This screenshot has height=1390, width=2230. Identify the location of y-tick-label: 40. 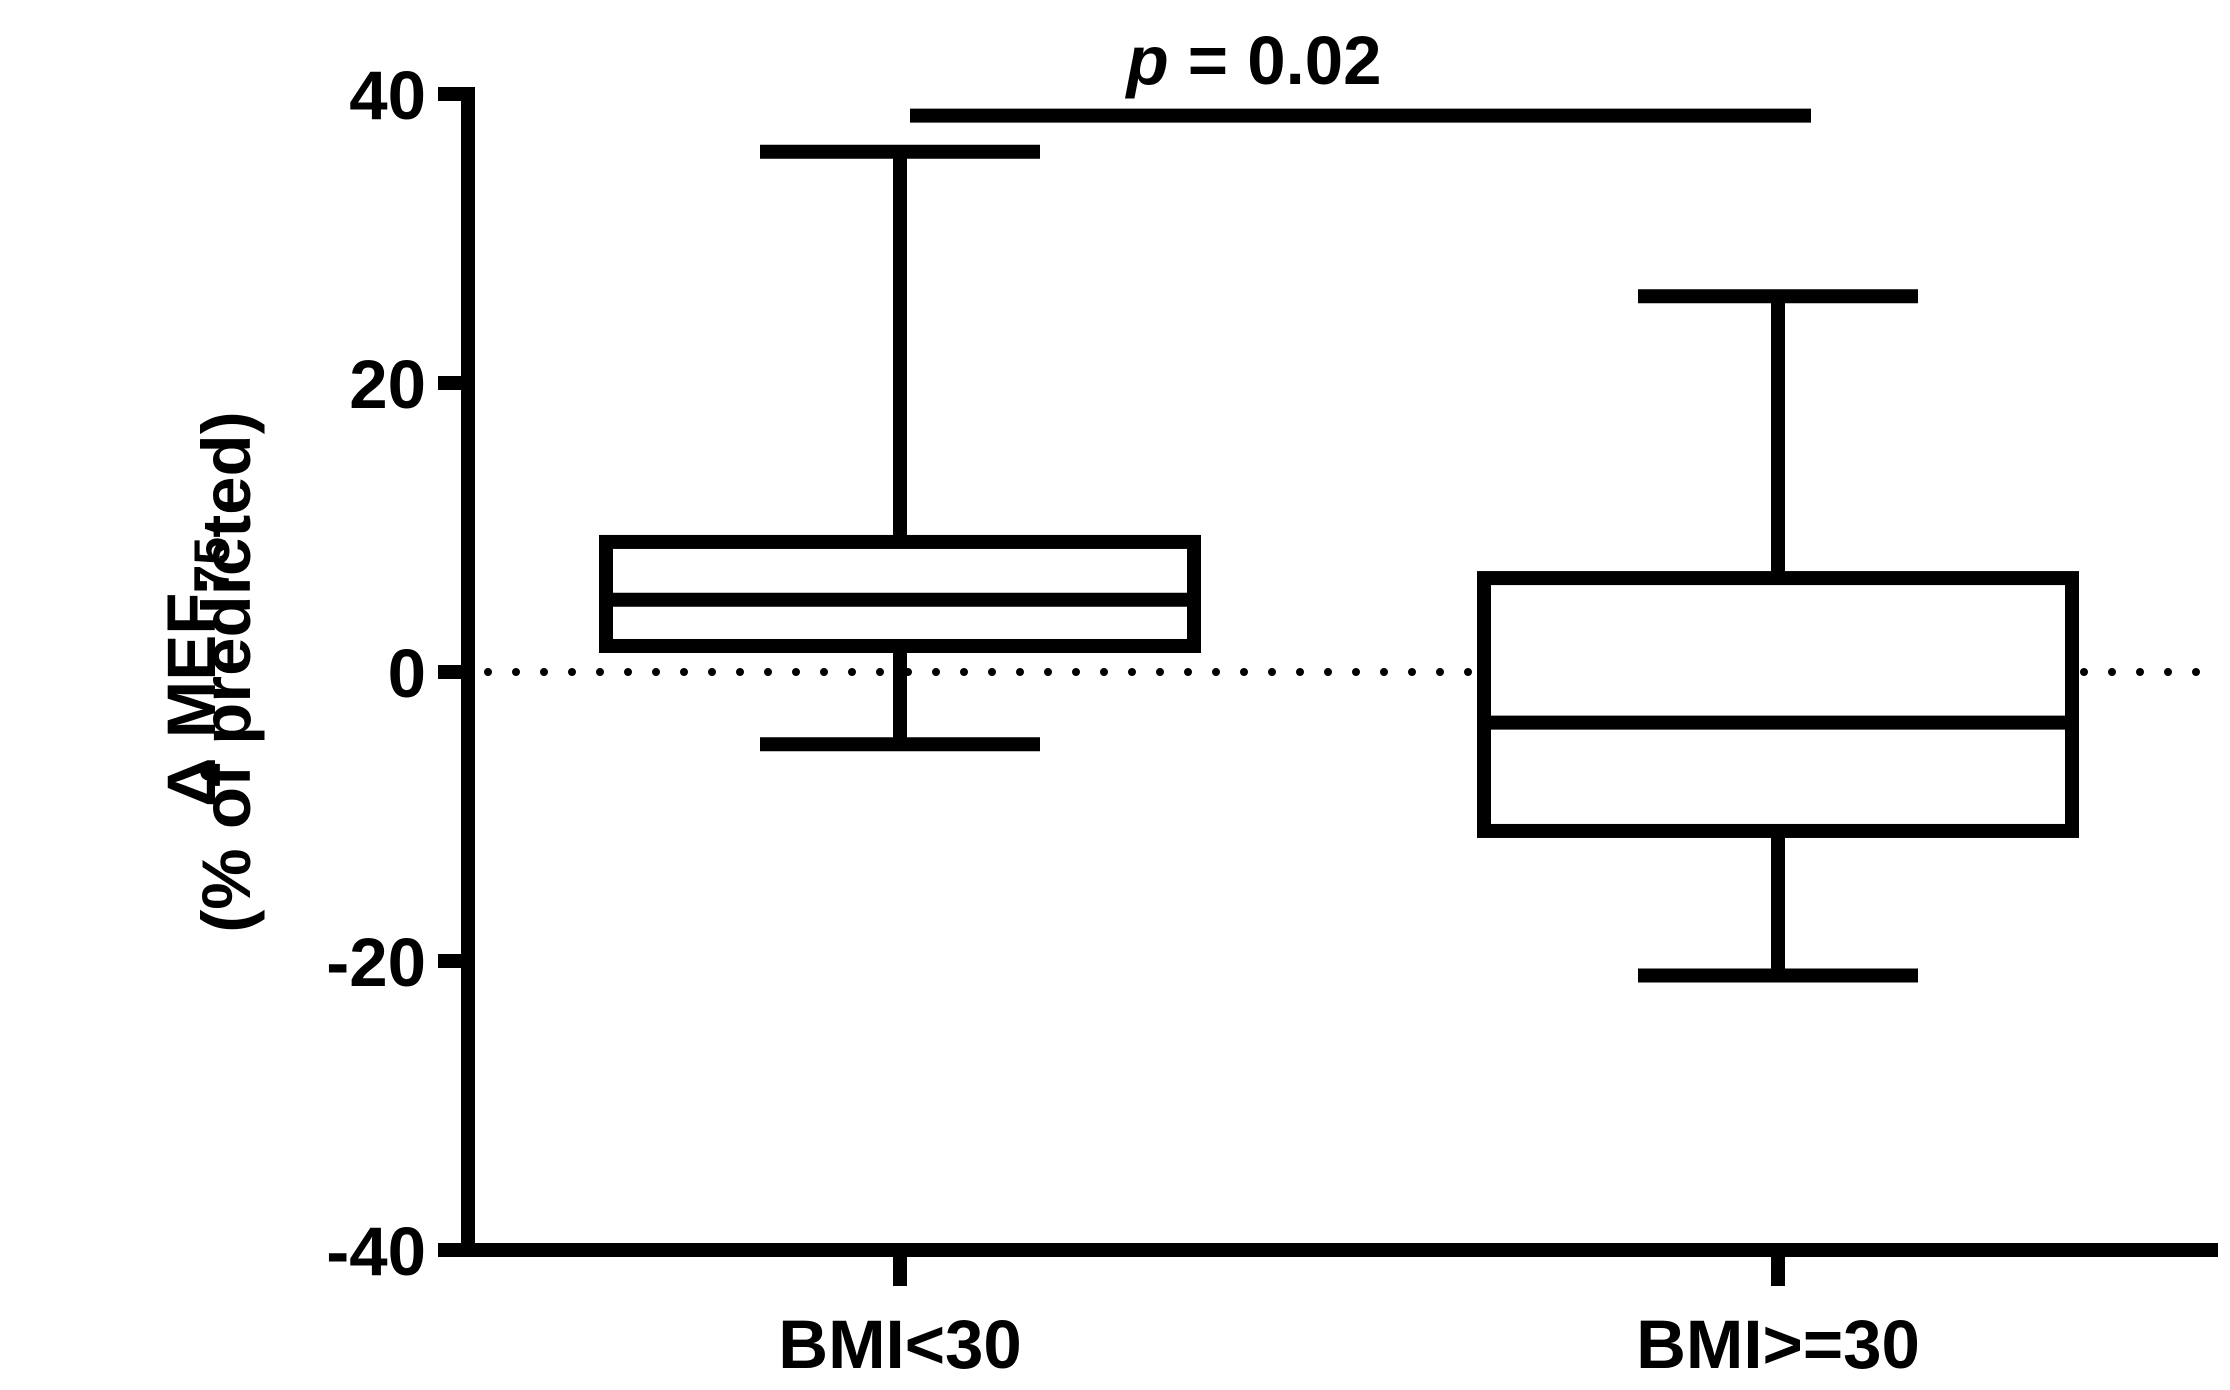
(387, 95).